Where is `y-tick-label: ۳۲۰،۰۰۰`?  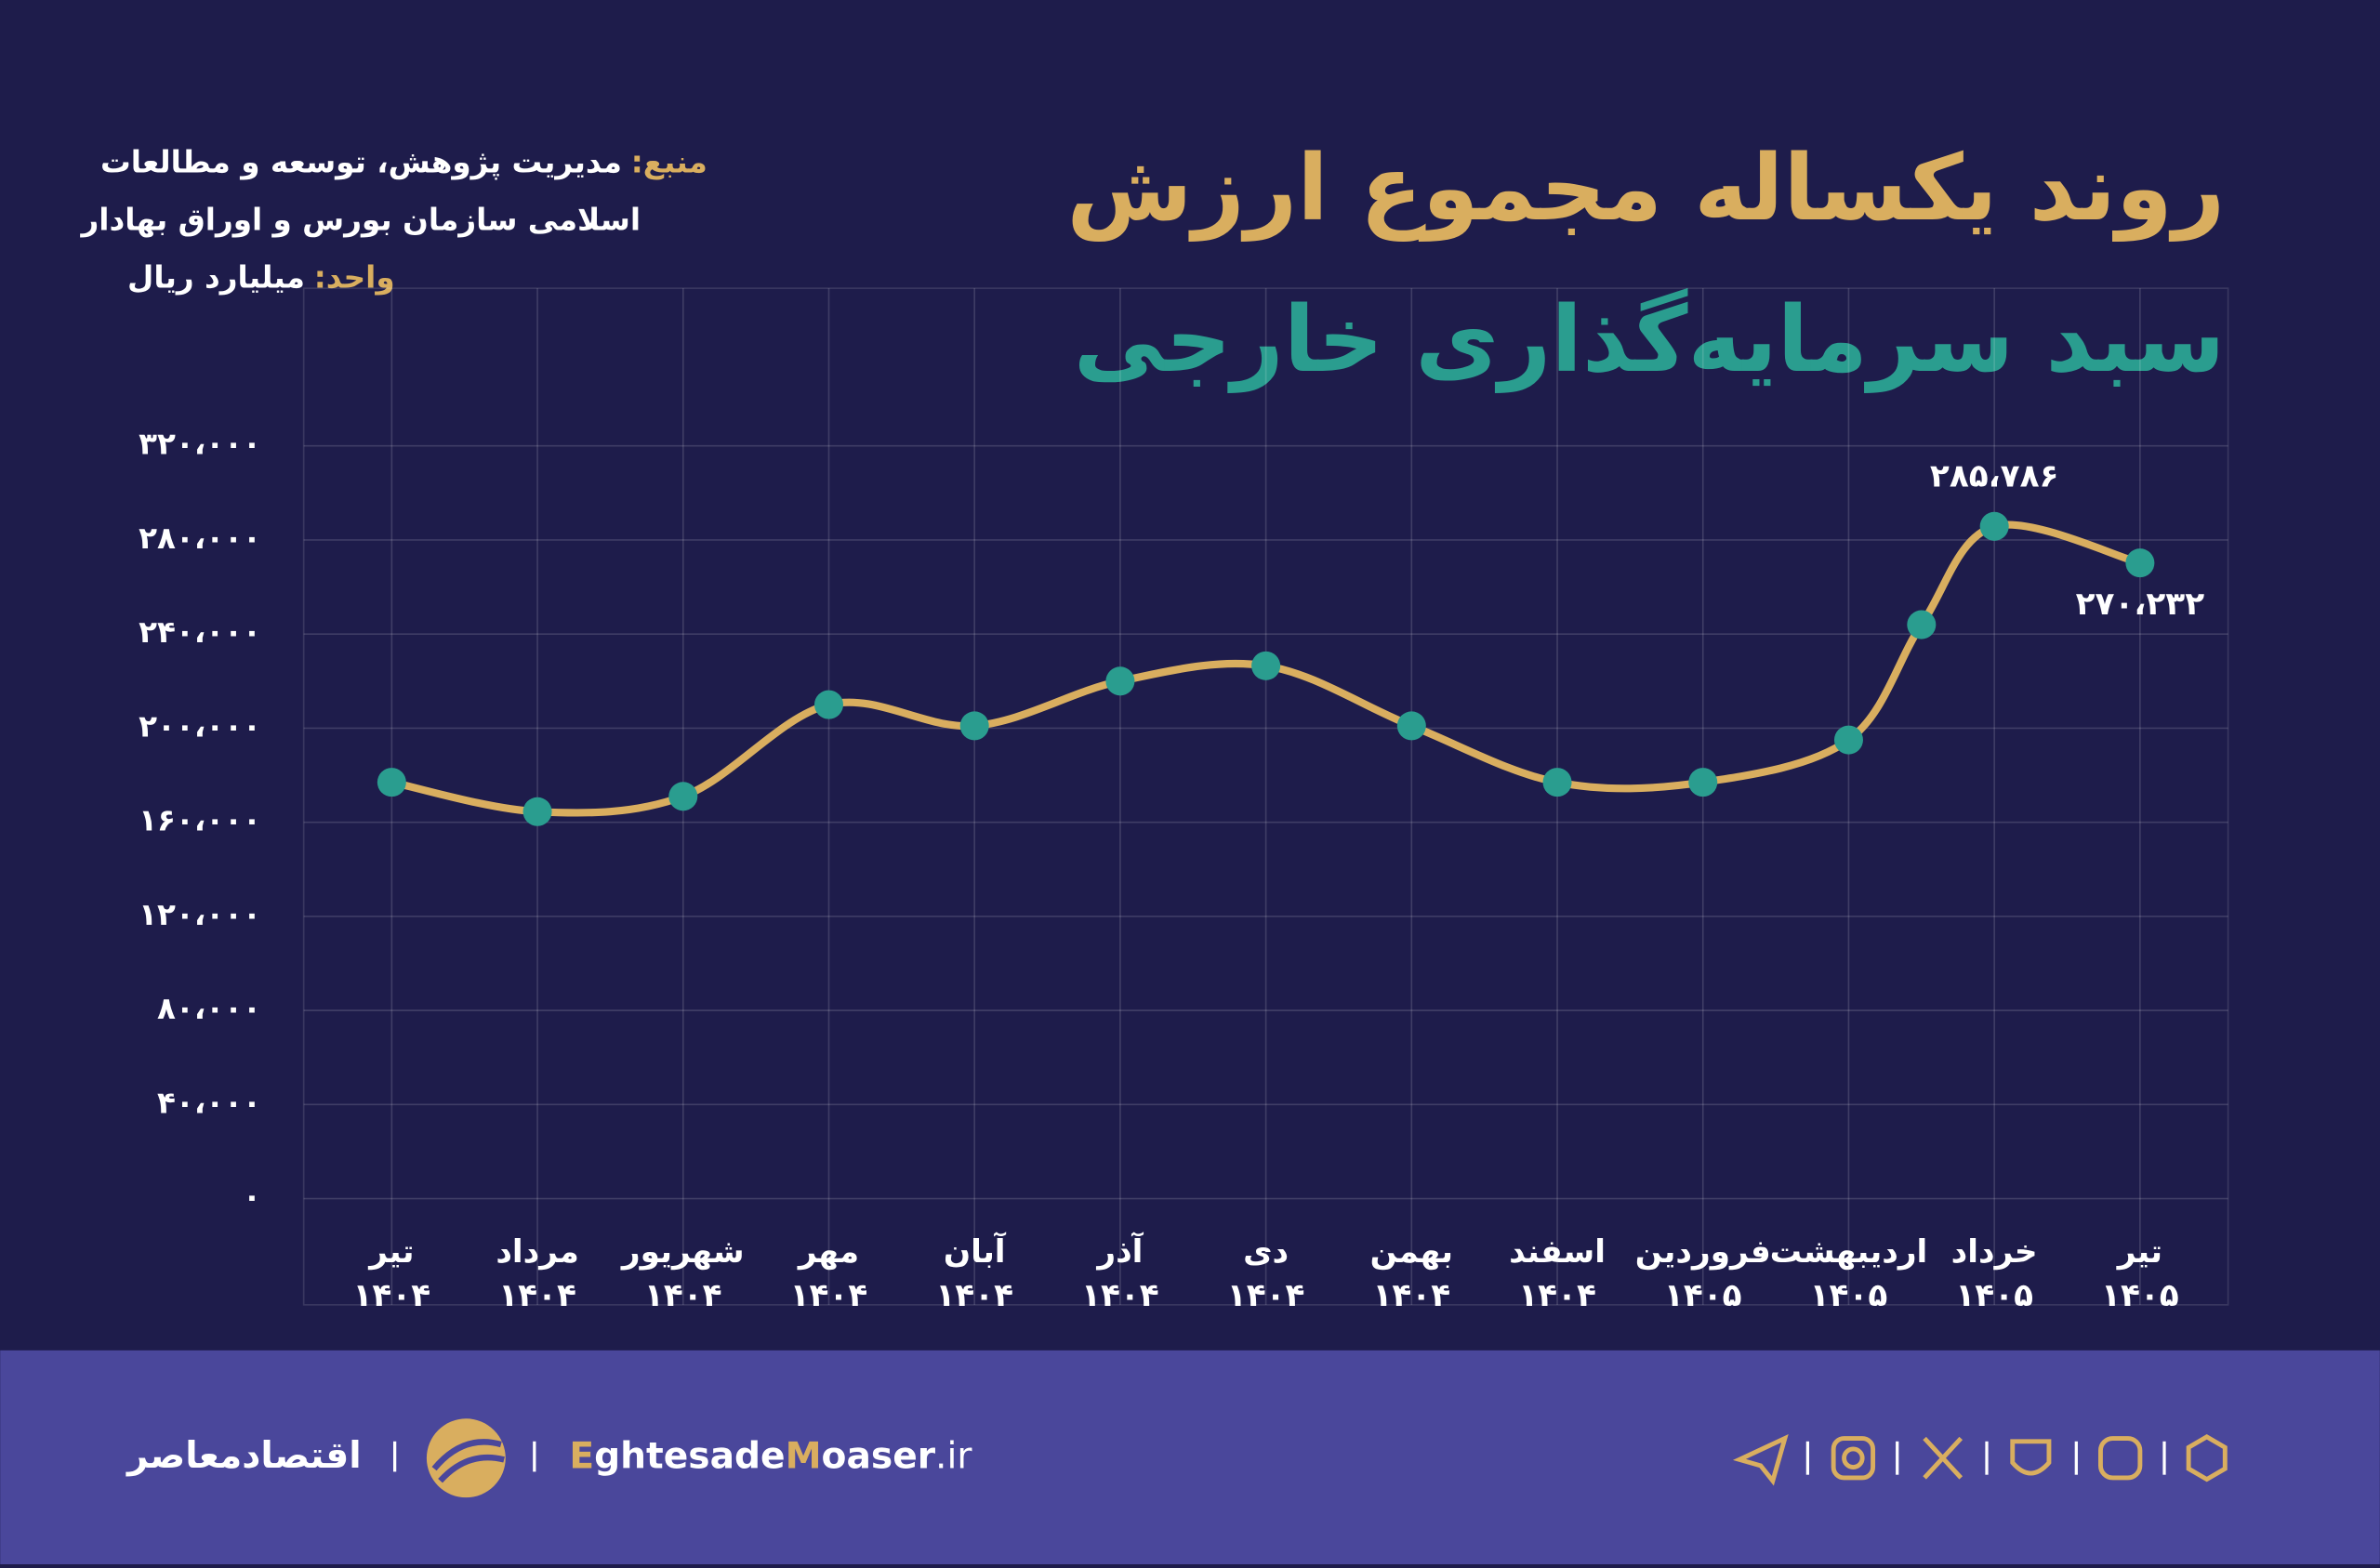
y-tick-label: ۳۲۰،۰۰۰ is located at coordinates (200, 444).